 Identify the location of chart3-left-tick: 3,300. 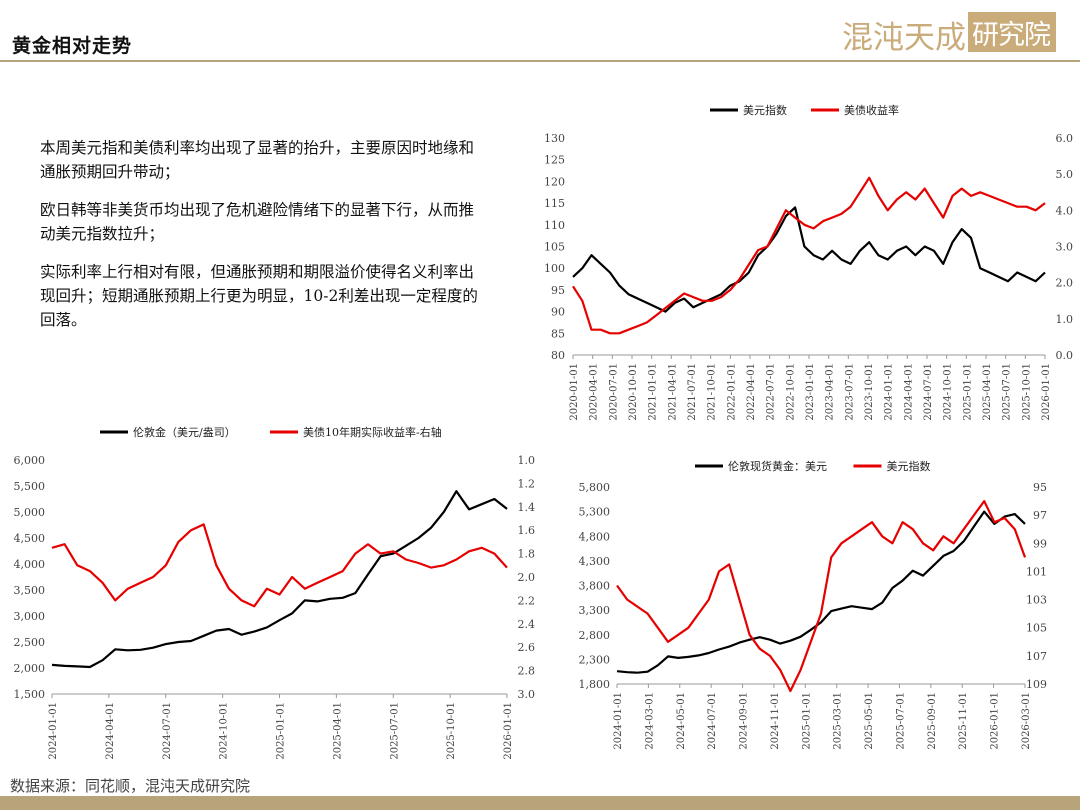
(595, 610).